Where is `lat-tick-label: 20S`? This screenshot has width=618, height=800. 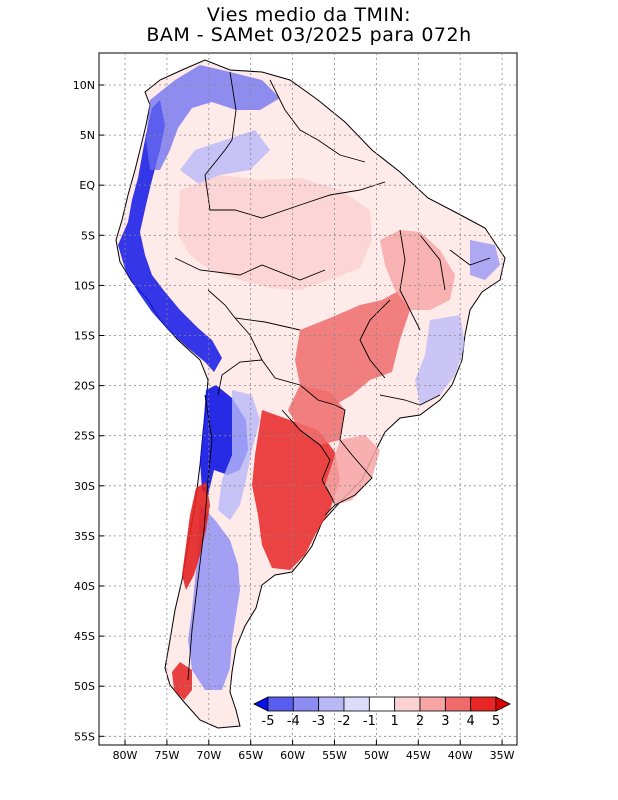 lat-tick-label: 20S is located at coordinates (84, 386).